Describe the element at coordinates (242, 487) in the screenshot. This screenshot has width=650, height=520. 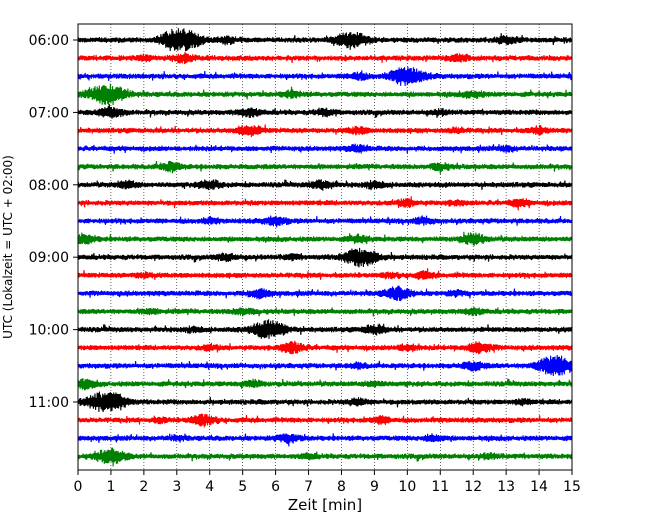
I see `x-tick-label: 5` at that location.